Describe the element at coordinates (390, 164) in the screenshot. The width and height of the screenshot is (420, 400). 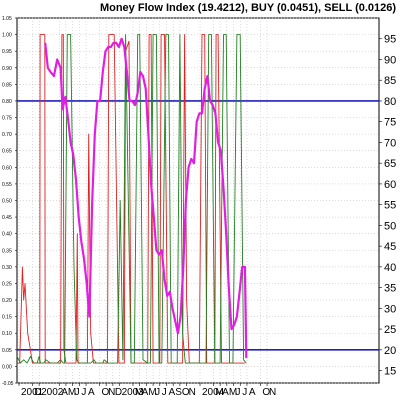
I see `right-tick-label: 65` at that location.